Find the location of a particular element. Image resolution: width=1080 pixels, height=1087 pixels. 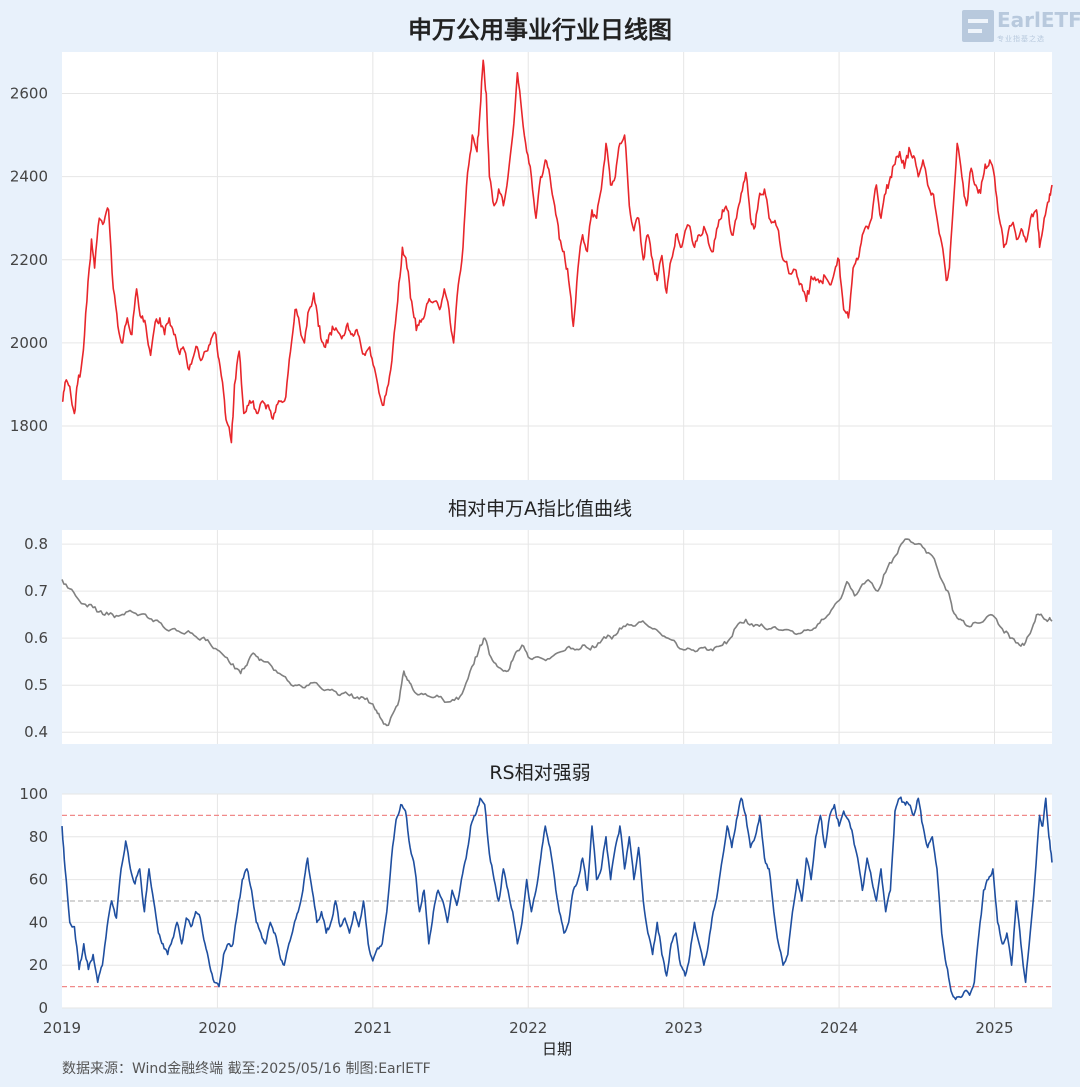

panel-1-y-tick-label: 2400 is located at coordinates (29, 177).